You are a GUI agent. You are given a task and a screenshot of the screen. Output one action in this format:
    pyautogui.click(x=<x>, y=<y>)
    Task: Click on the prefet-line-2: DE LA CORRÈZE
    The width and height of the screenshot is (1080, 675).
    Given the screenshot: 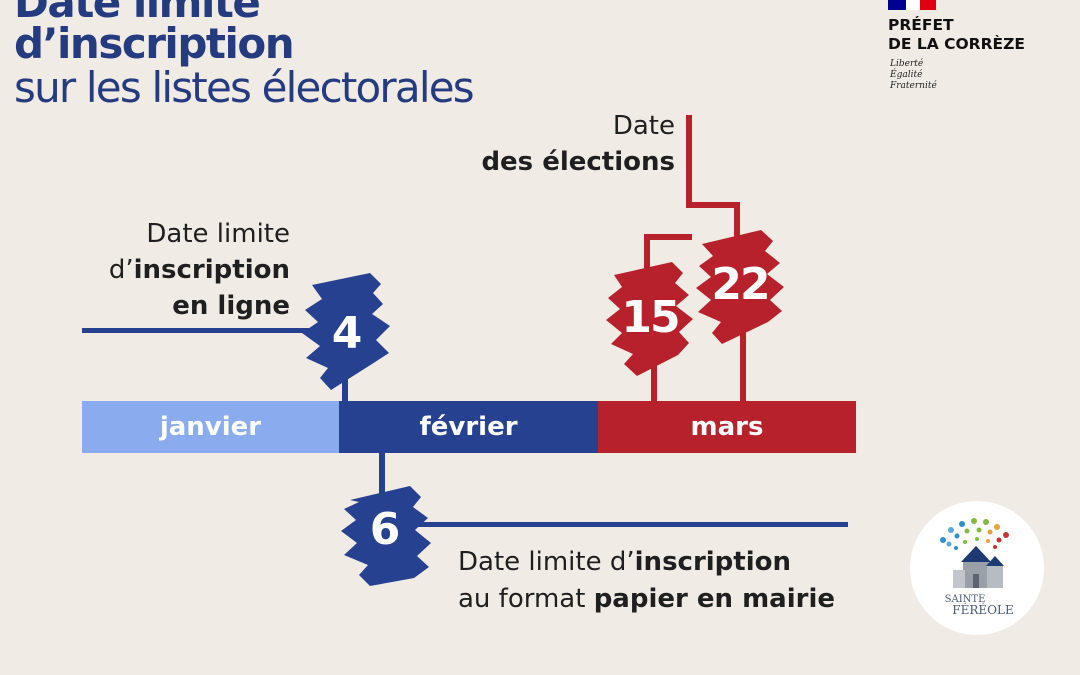 What is the action you would take?
    pyautogui.click(x=956, y=44)
    